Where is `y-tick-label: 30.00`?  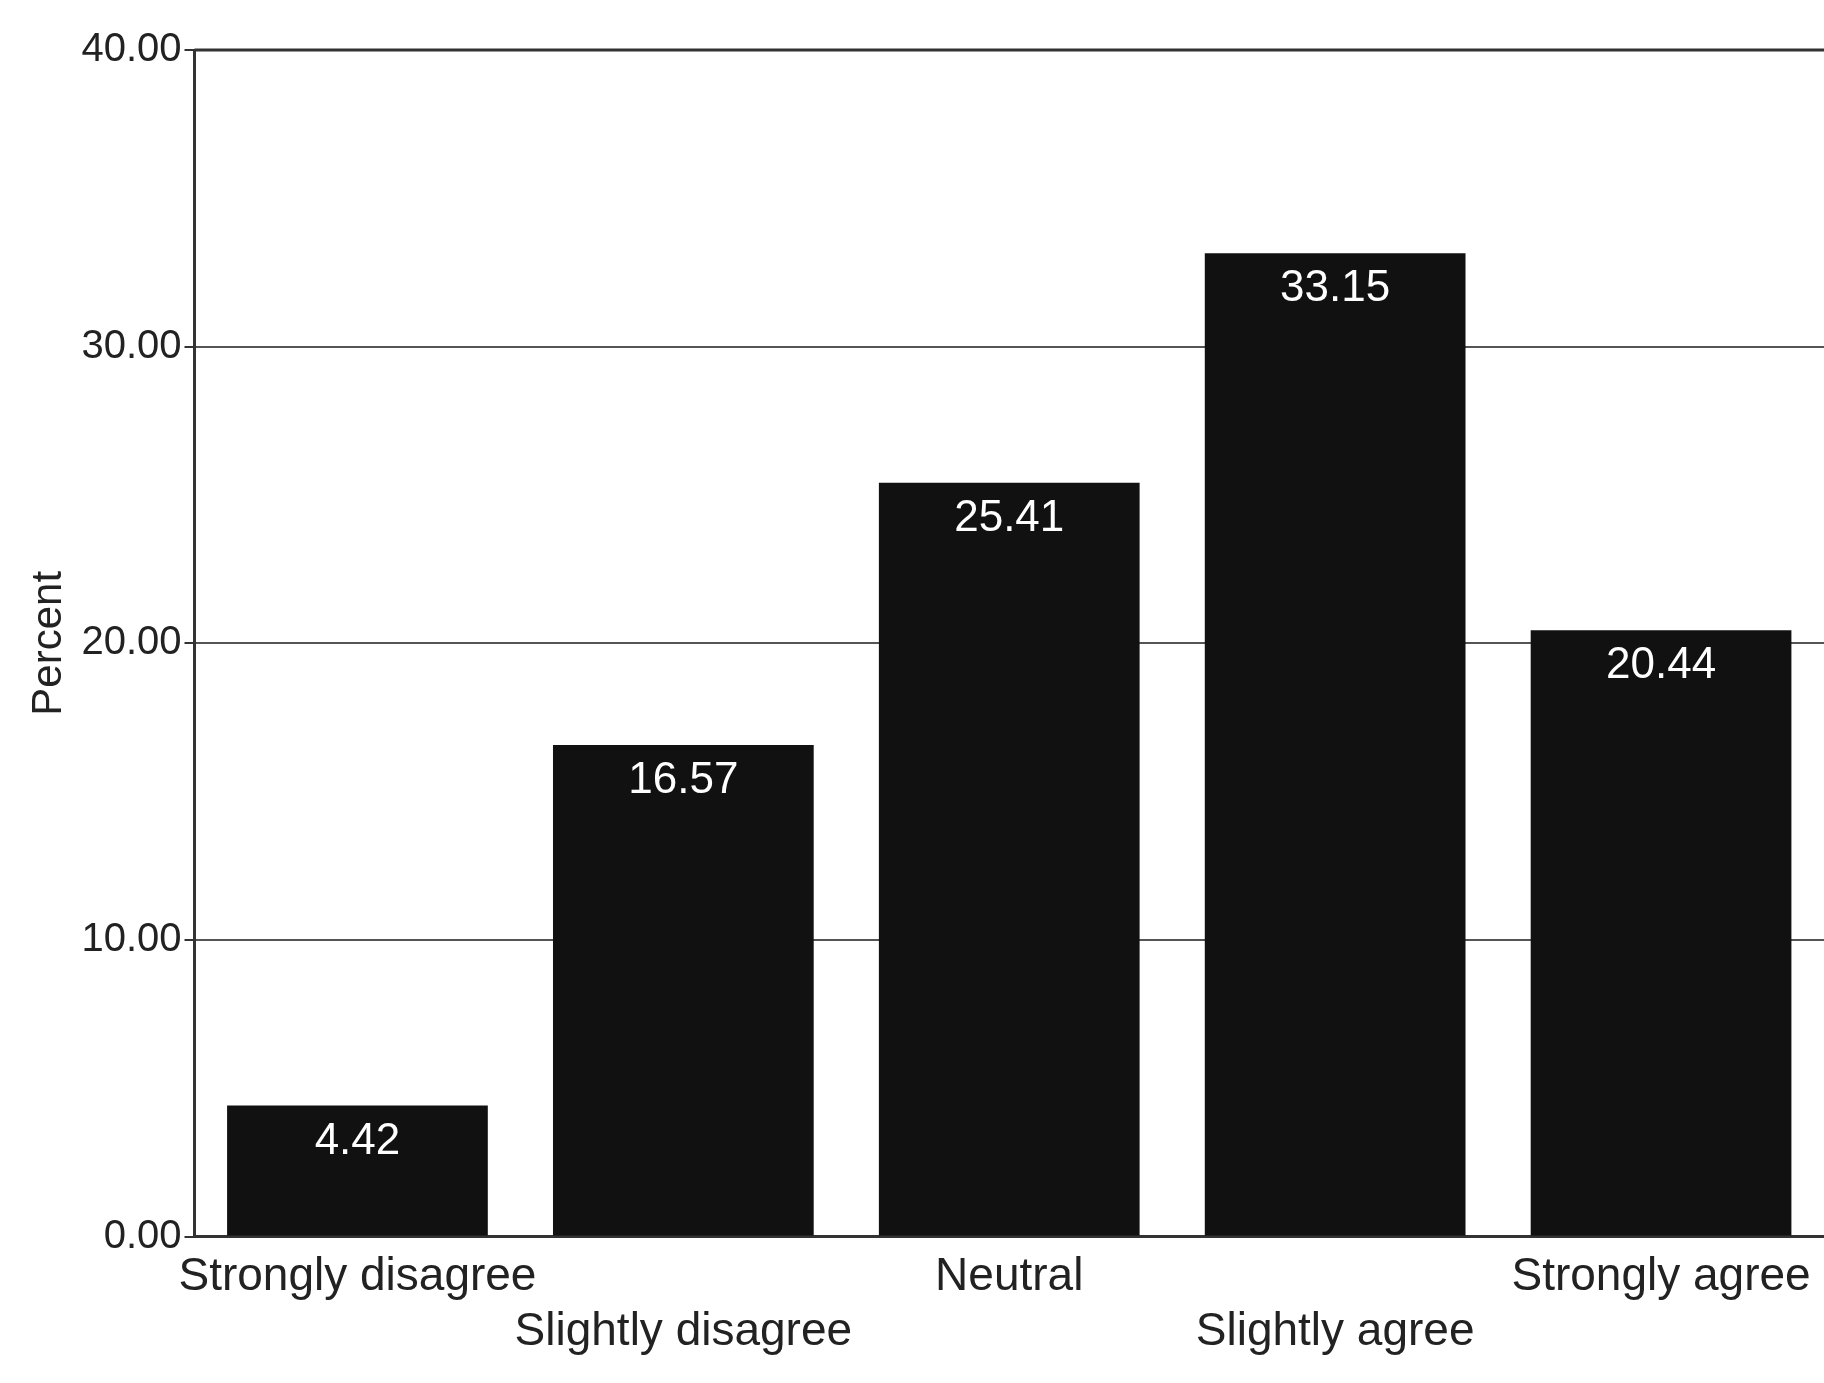 y-tick-label: 30.00 is located at coordinates (131, 343).